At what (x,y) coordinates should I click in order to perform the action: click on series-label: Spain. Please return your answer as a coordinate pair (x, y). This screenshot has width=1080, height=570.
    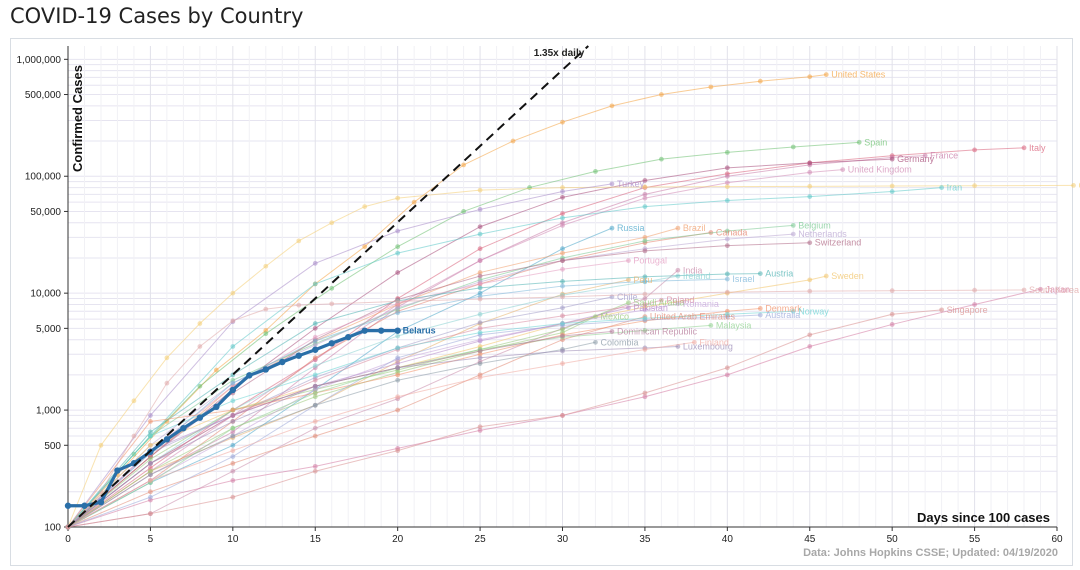
    Looking at the image, I should click on (875, 142).